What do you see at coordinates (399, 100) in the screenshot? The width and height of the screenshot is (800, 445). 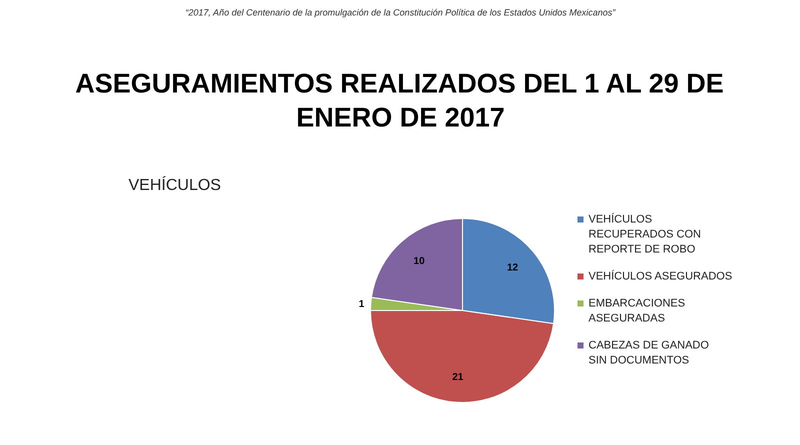 I see `chart-title: ASEGURAMIENTOS REALIZADOS DEL 1 AL 29 DE ENERO DE 2017` at bounding box center [399, 100].